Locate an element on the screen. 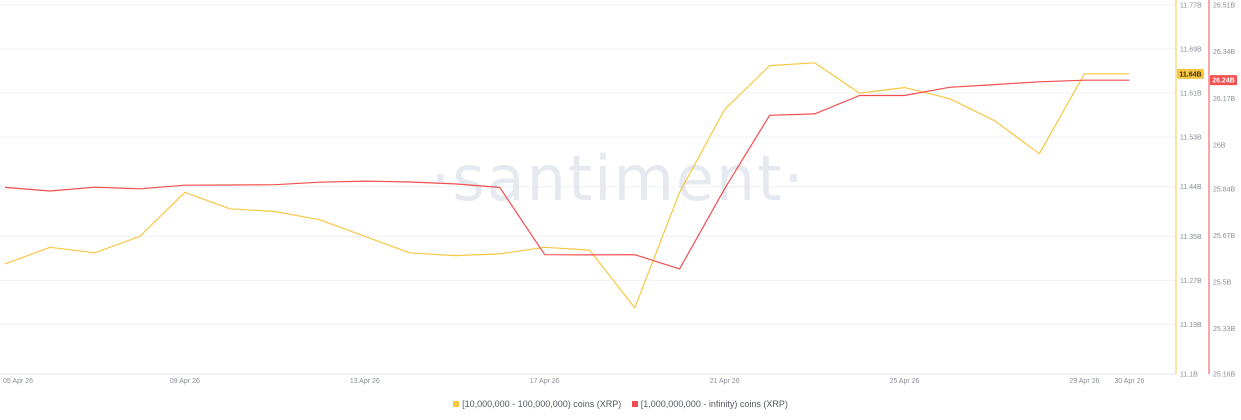  last-value-label-1: 26.24B is located at coordinates (1223, 81).